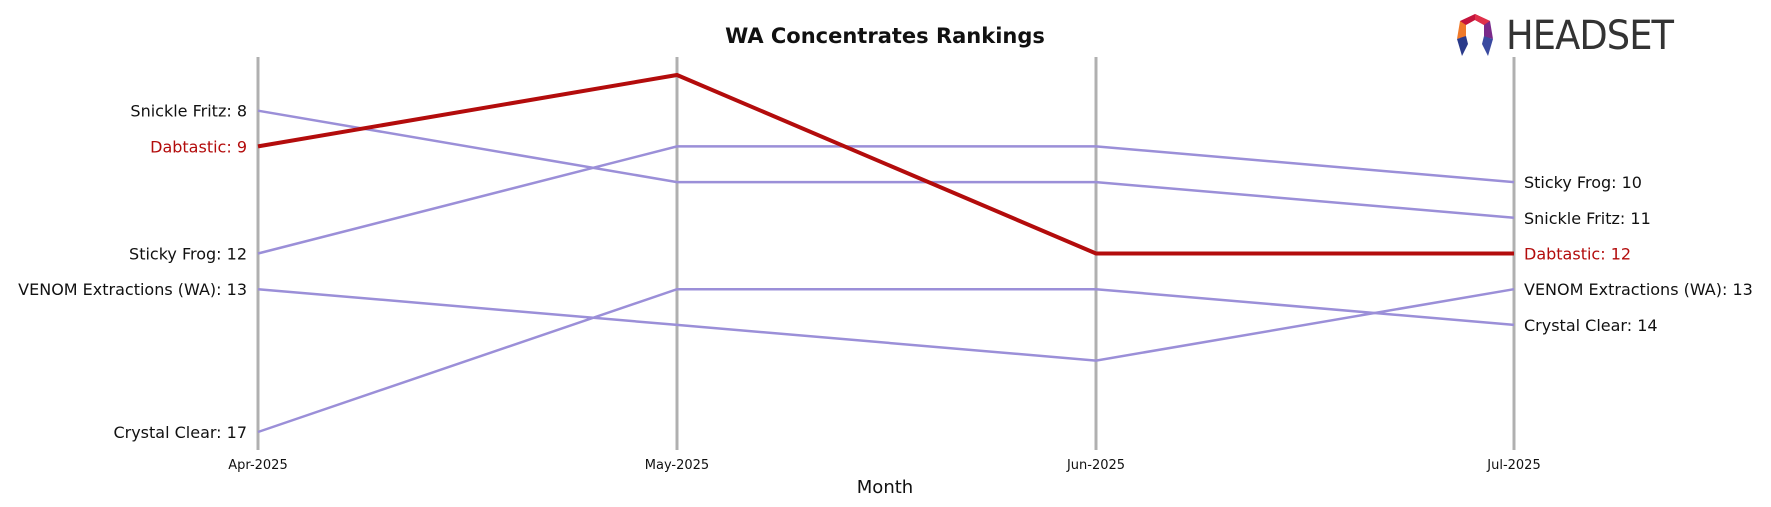  What do you see at coordinates (1577, 254) in the screenshot?
I see `right-label-dabtastic: Dabtastic: 12` at bounding box center [1577, 254].